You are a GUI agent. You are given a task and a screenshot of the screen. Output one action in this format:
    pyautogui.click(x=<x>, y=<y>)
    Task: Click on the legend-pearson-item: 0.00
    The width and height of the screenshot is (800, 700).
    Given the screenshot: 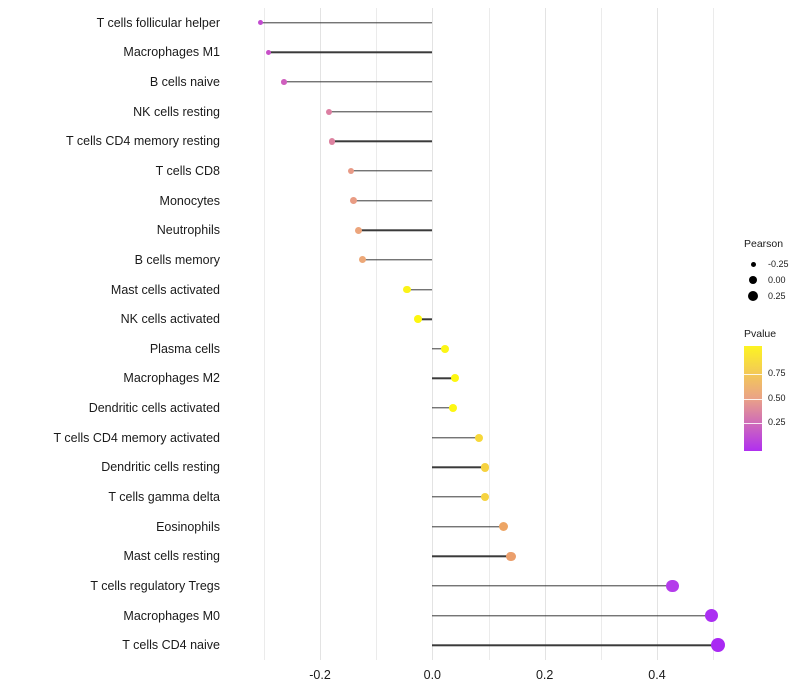 What is the action you would take?
    pyautogui.click(x=772, y=280)
    